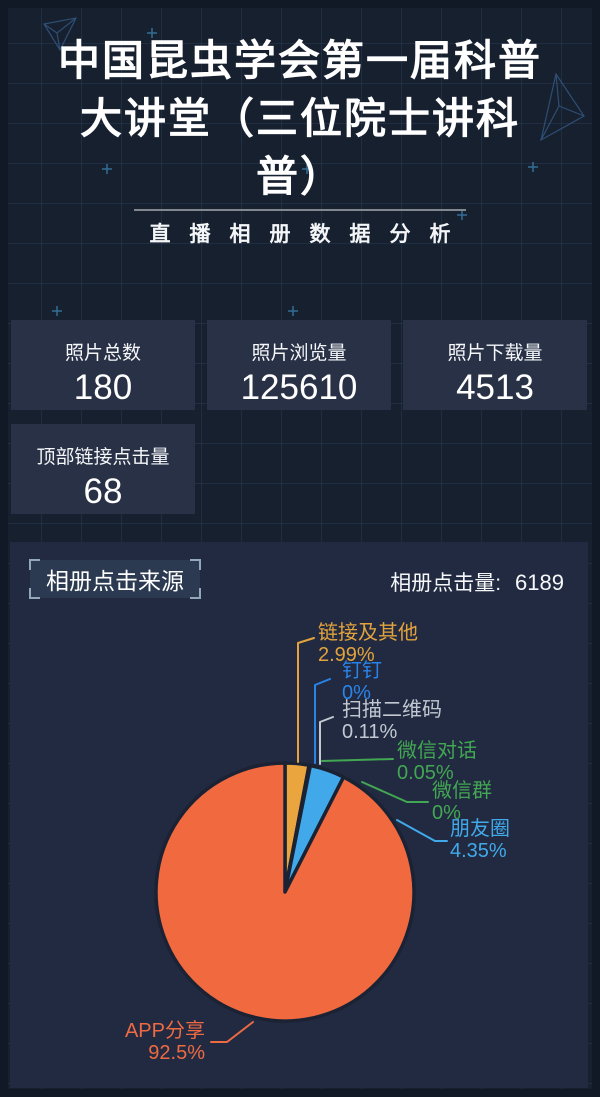  I want to click on pie-label-name: 微信群, so click(462, 791).